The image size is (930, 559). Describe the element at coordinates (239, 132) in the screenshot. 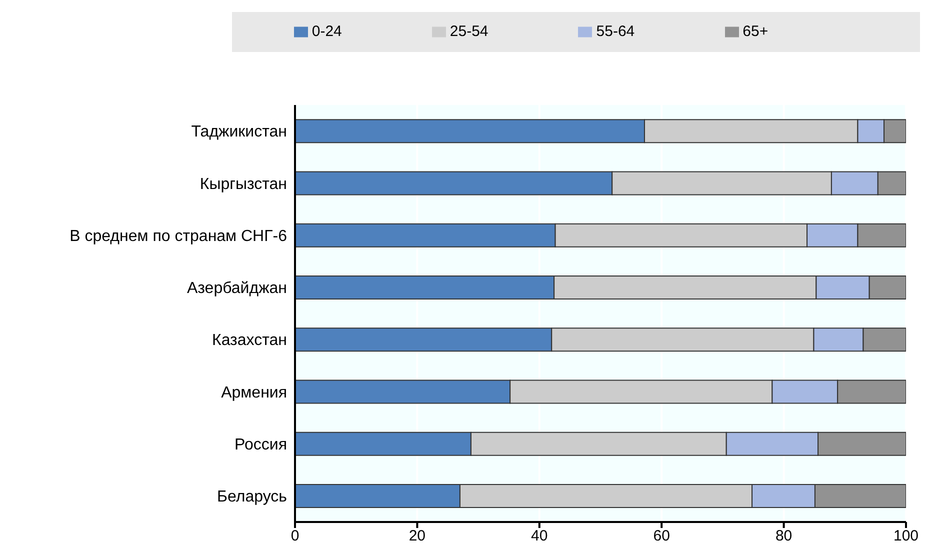

I see `y-tick-label: Таджикистан` at that location.